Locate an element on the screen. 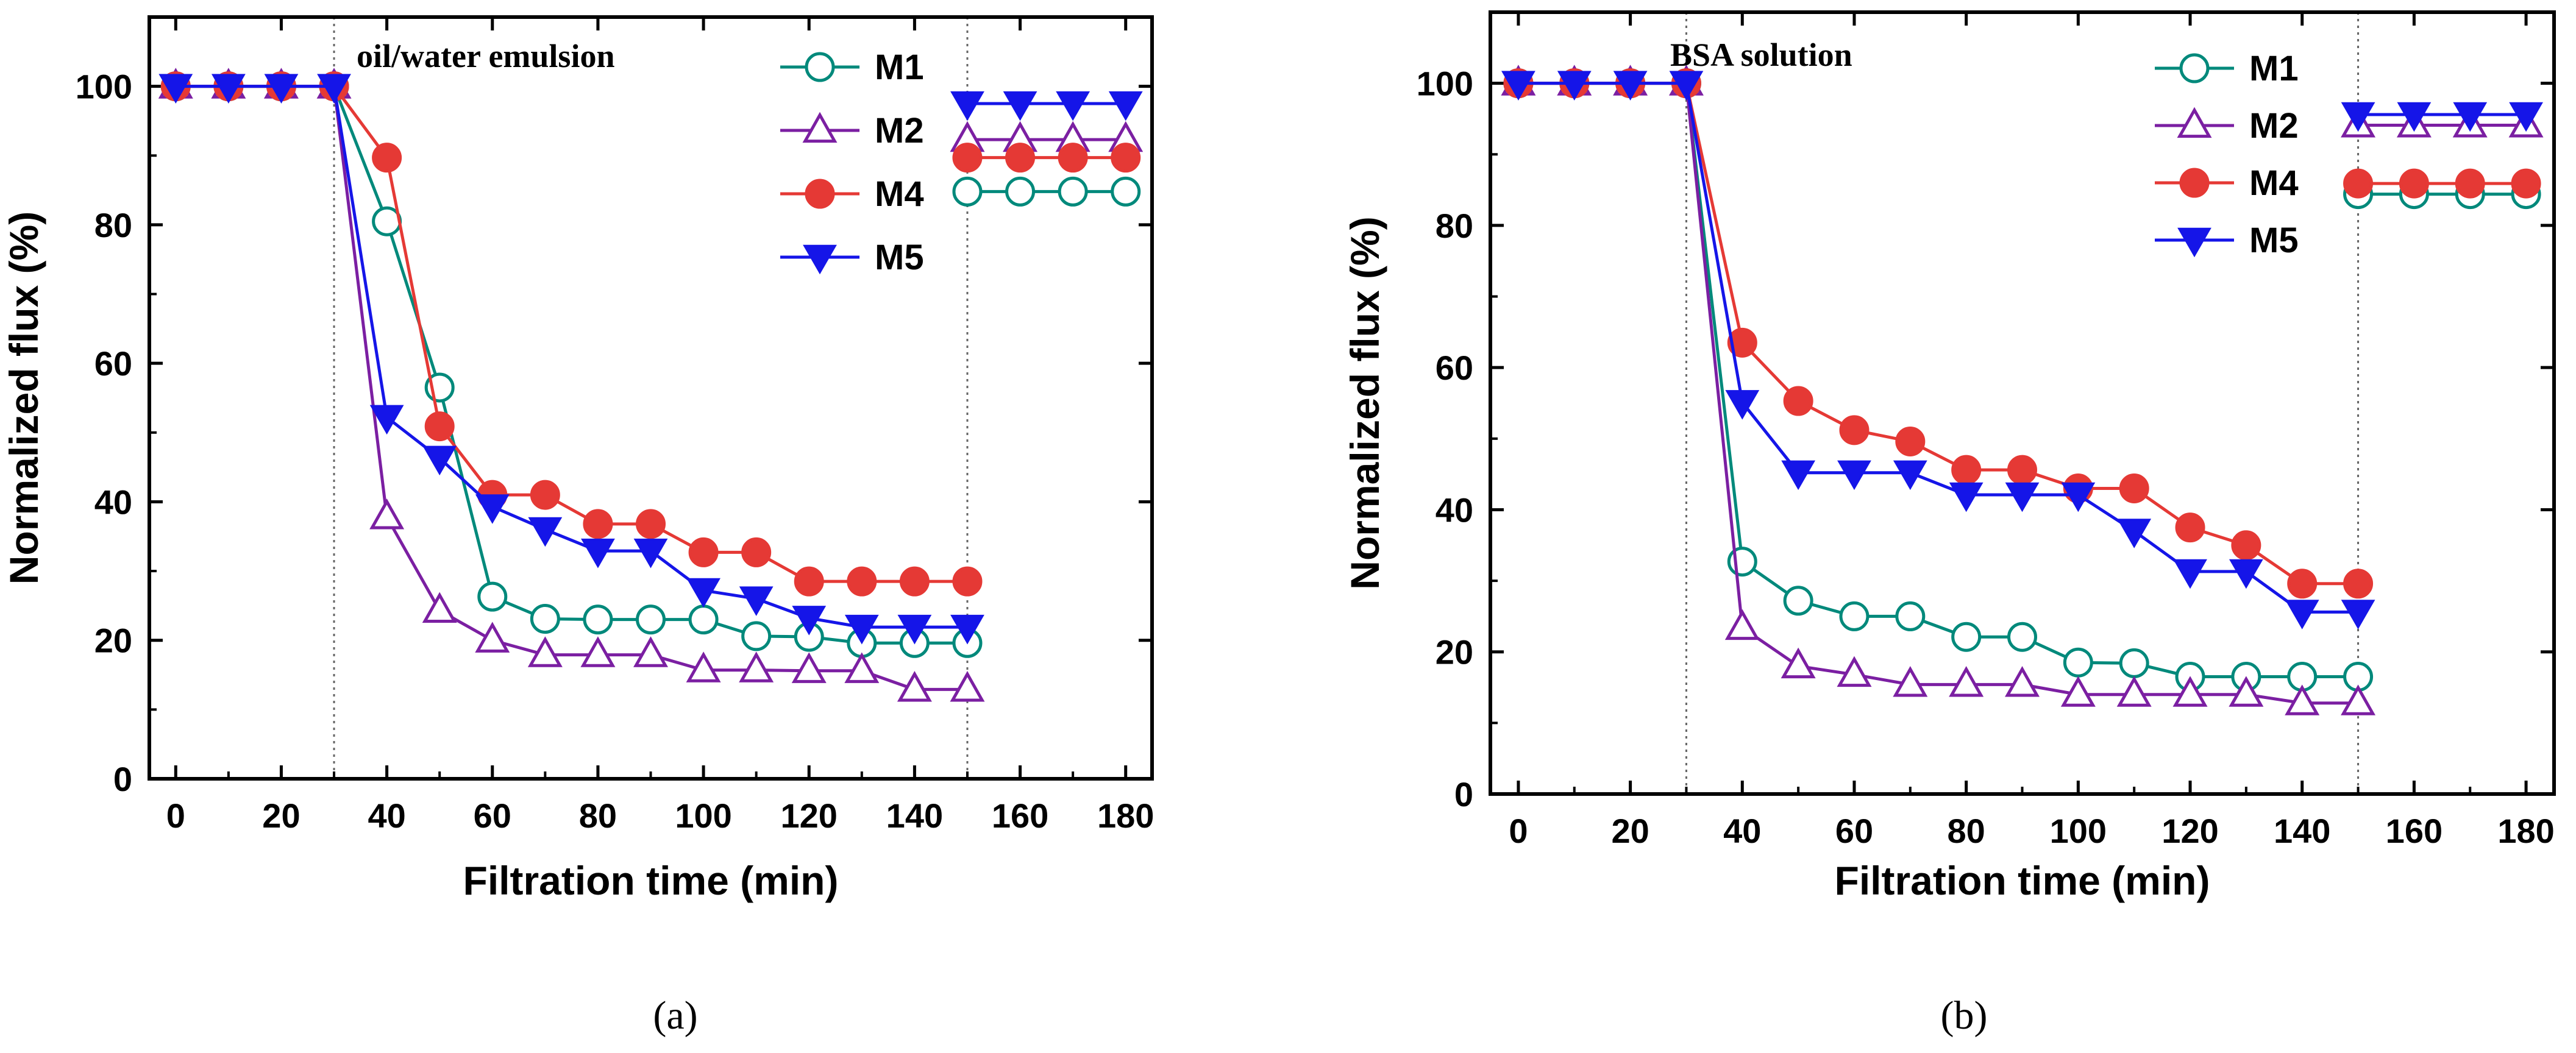 Image resolution: width=2576 pixels, height=1053 pixels. chart-annotation: BSA solution is located at coordinates (1761, 55).